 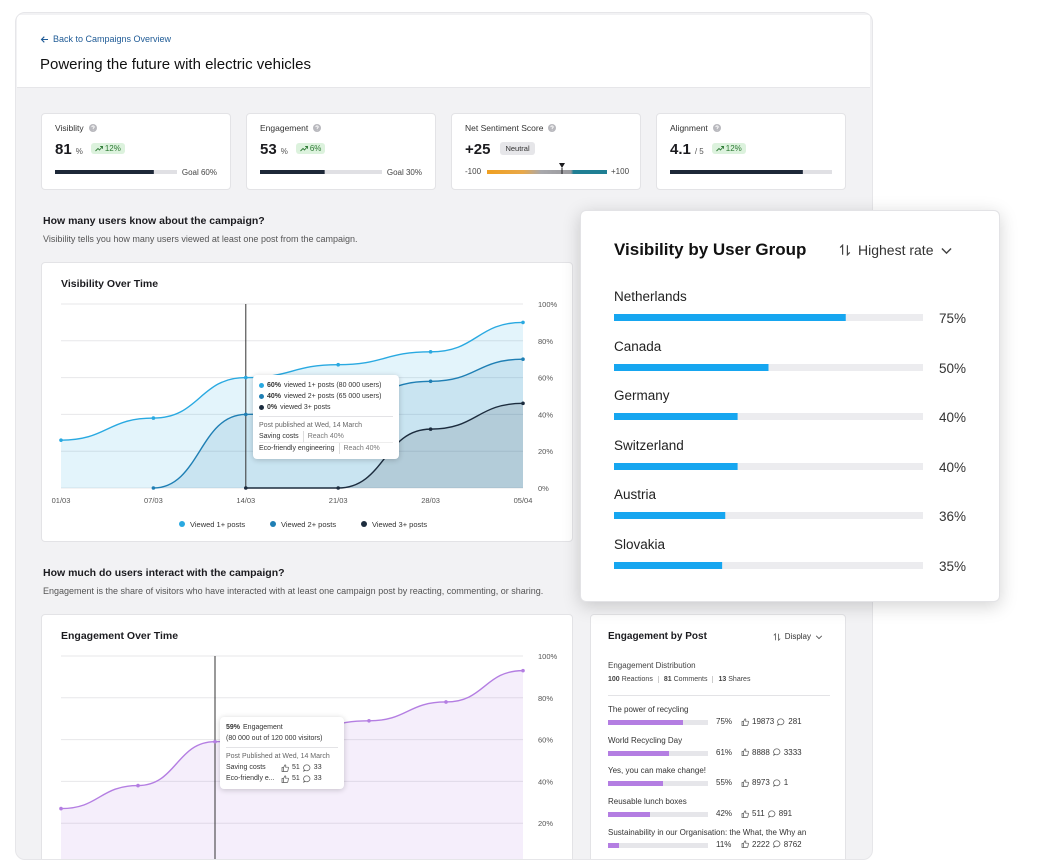 I want to click on stat: 13 Shares, so click(x=733, y=679).